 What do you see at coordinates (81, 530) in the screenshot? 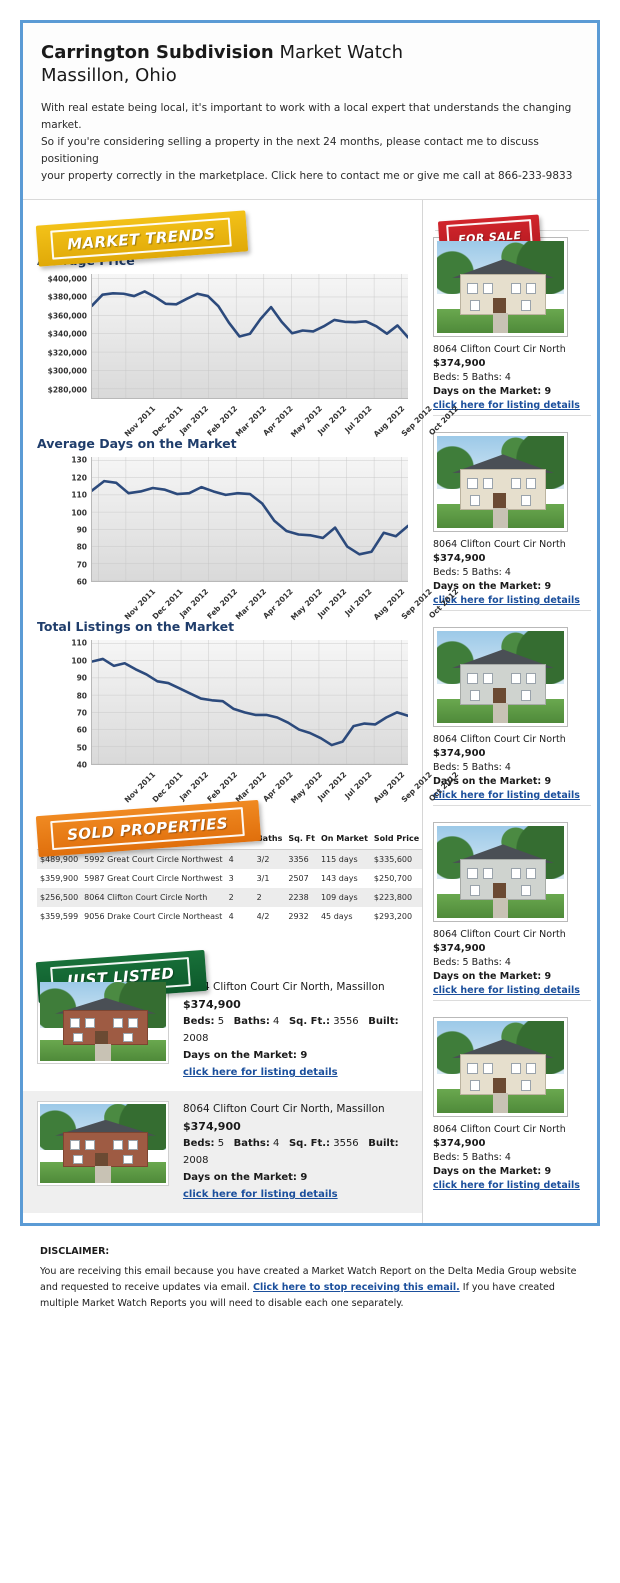
I see `y-tick-1-4: 90` at bounding box center [81, 530].